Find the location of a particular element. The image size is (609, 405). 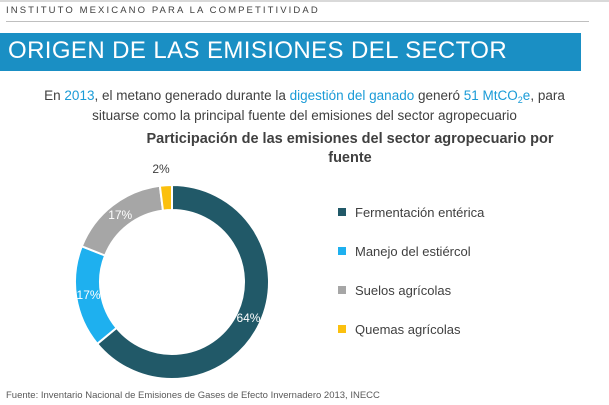

data-label-fermentacion: 64% is located at coordinates (248, 318).